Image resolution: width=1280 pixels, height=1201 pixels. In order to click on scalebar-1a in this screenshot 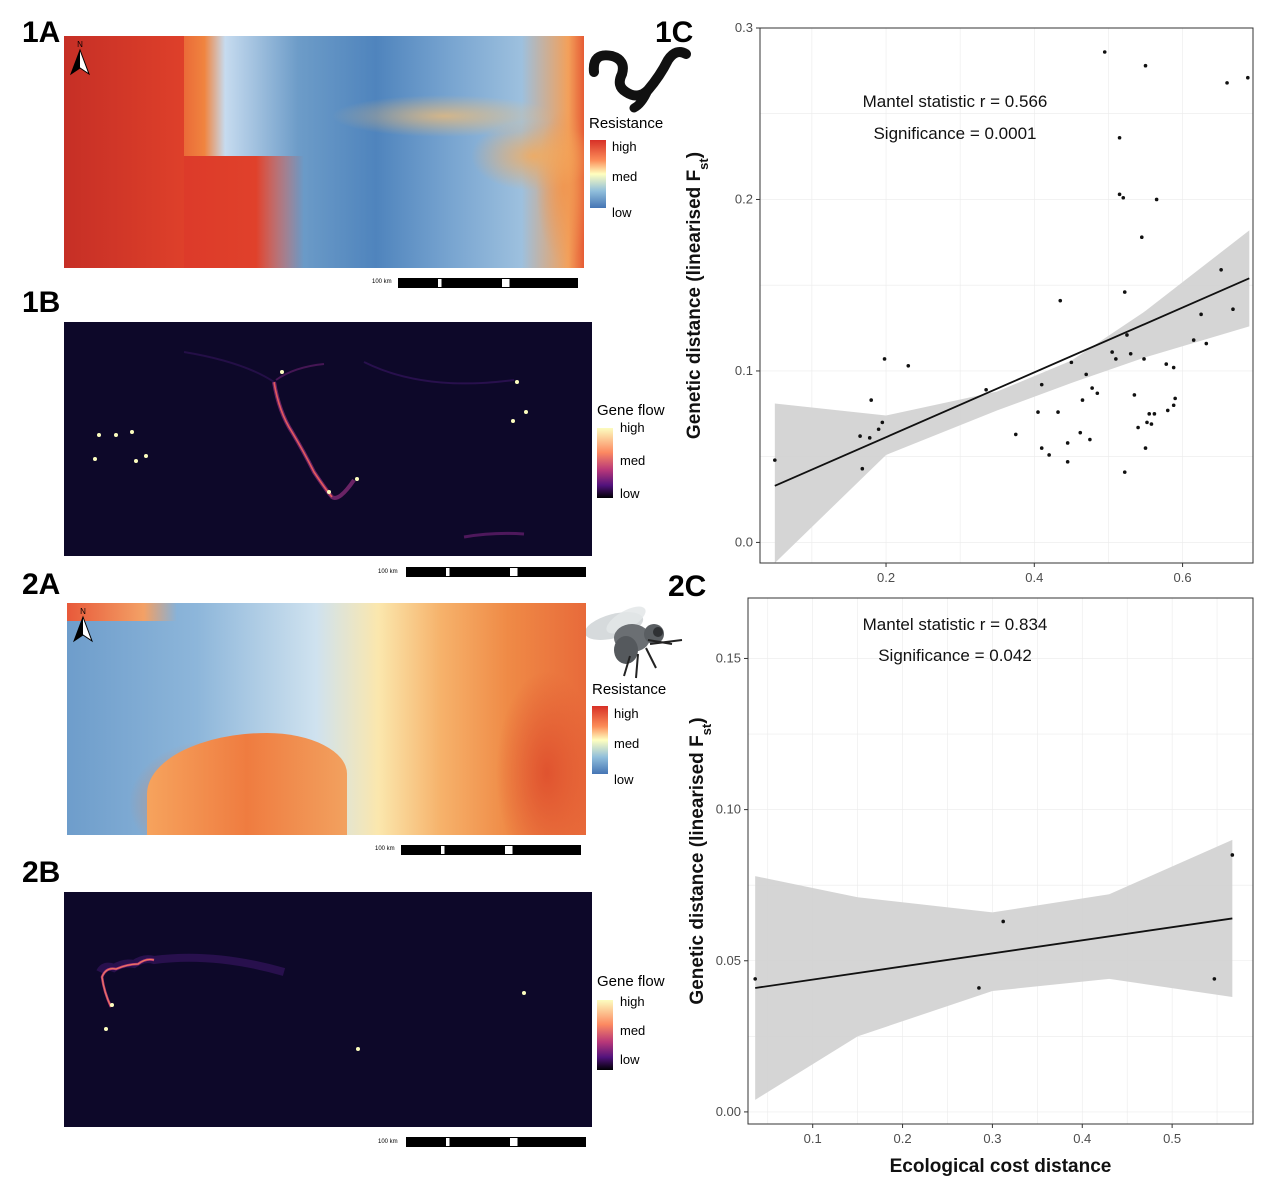, I will do `click(488, 283)`.